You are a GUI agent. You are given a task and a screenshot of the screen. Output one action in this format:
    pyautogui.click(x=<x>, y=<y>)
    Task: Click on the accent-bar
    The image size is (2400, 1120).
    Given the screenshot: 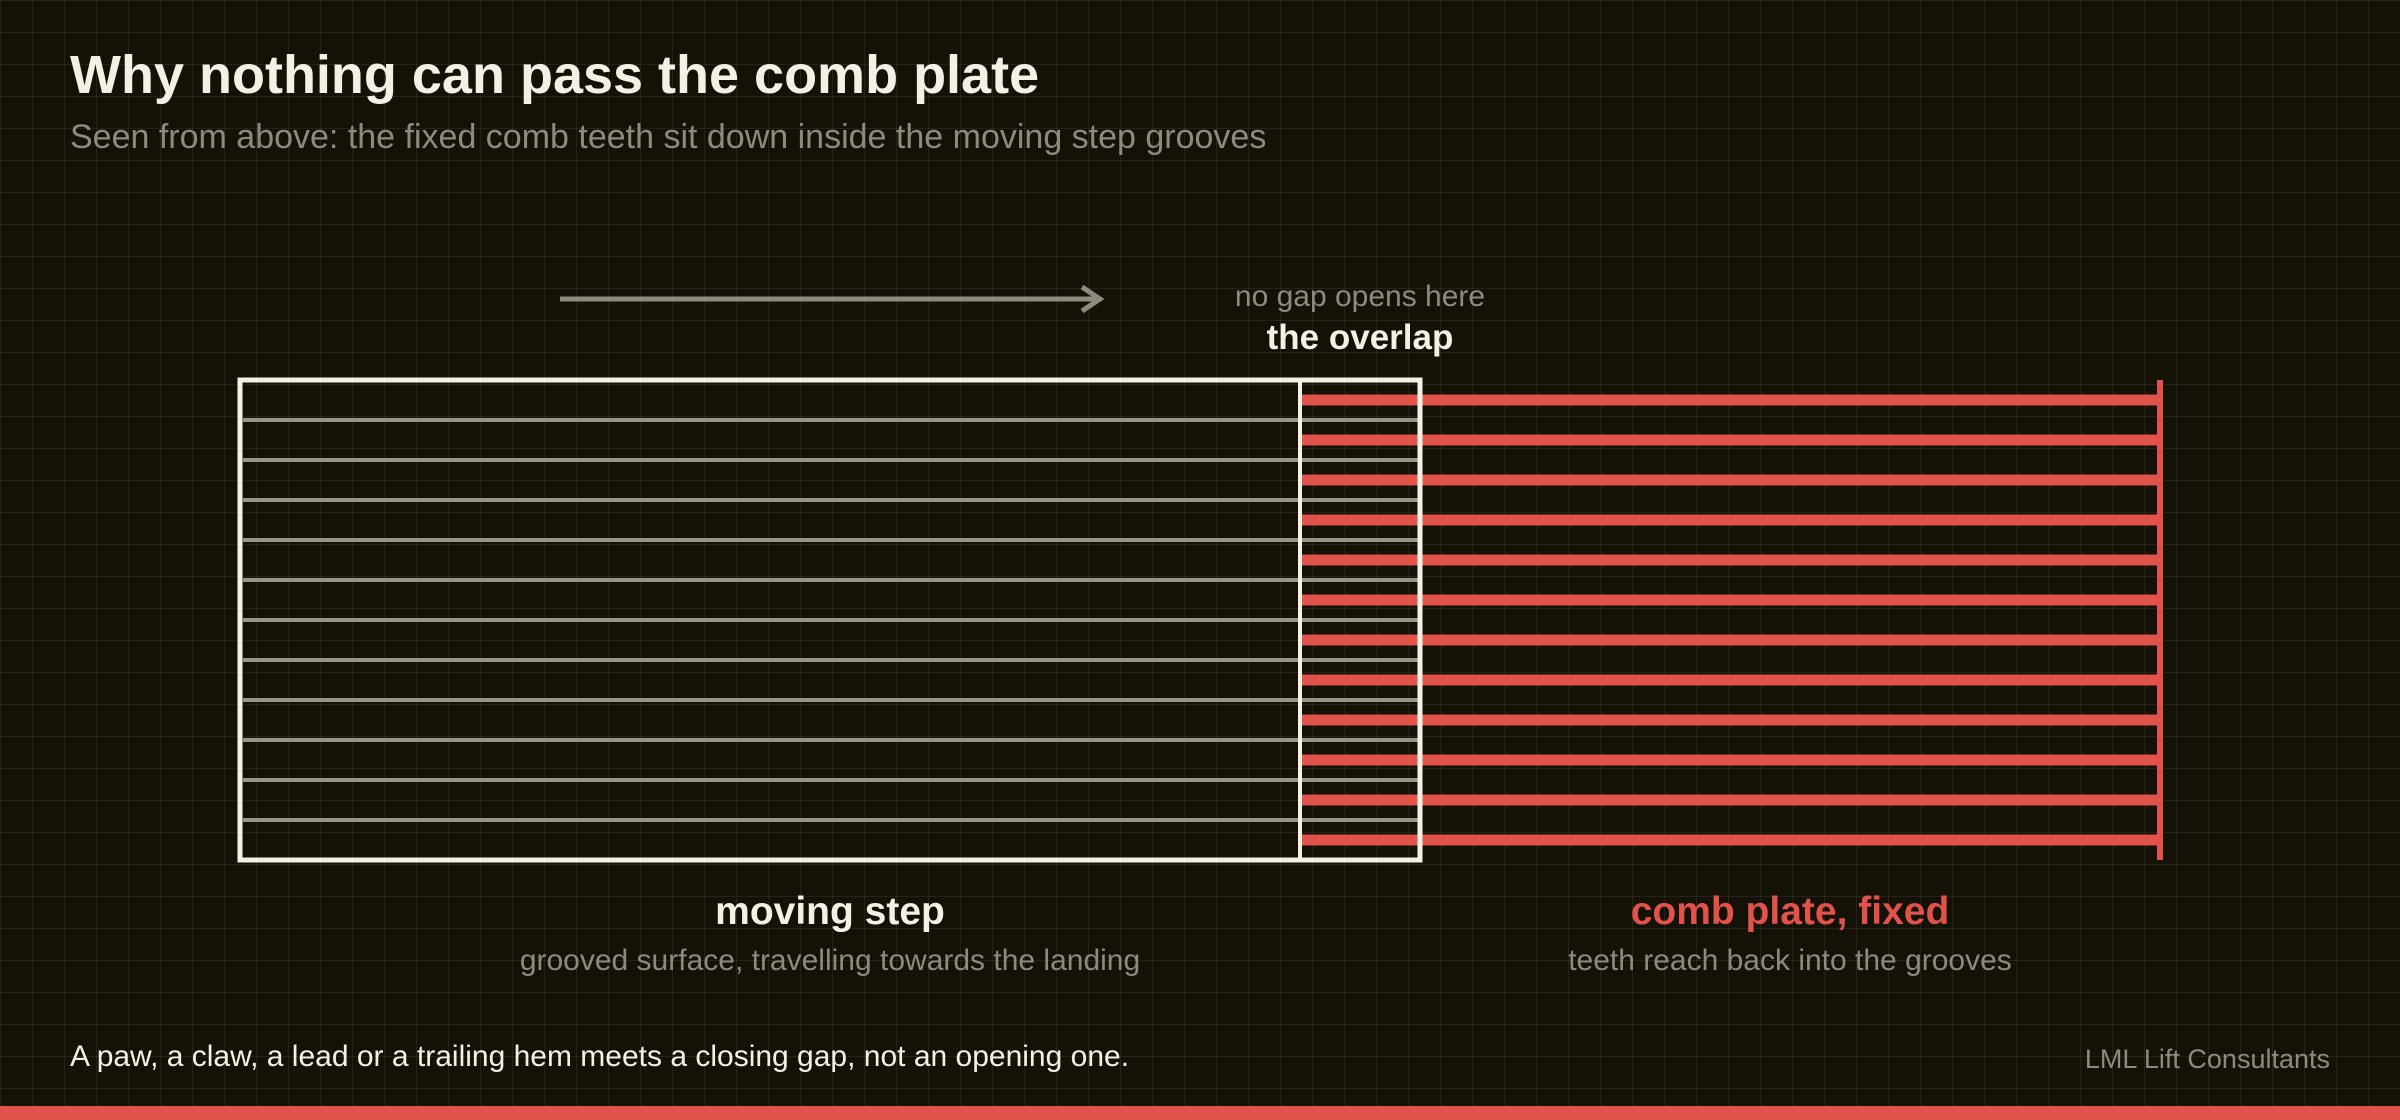 What is the action you would take?
    pyautogui.click(x=1200, y=1113)
    